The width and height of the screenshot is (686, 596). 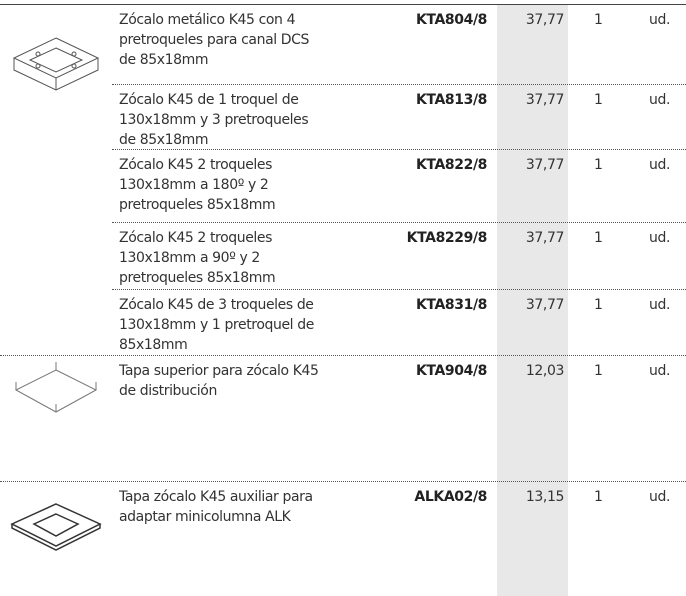 I want to click on product-code: KTA8229/8, so click(x=447, y=238).